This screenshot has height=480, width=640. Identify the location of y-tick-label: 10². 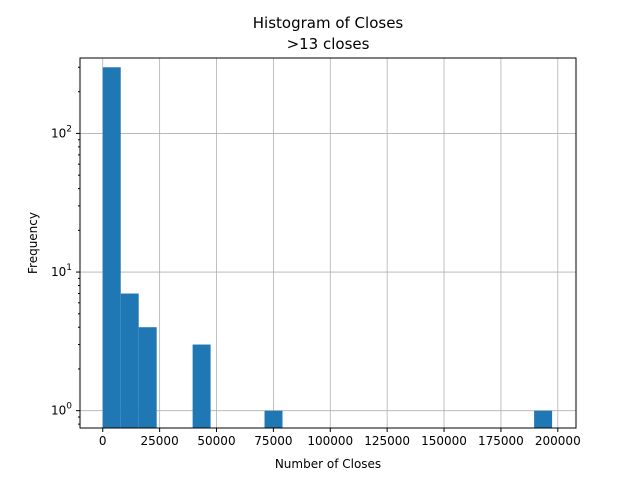
(61, 132).